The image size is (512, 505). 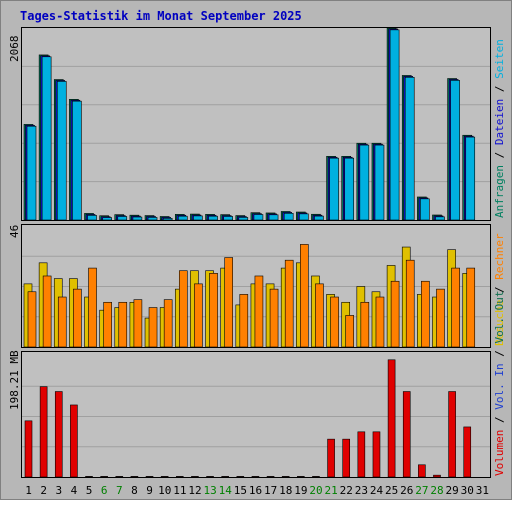 What do you see at coordinates (119, 490) in the screenshot?
I see `x-tick-label: 7` at bounding box center [119, 490].